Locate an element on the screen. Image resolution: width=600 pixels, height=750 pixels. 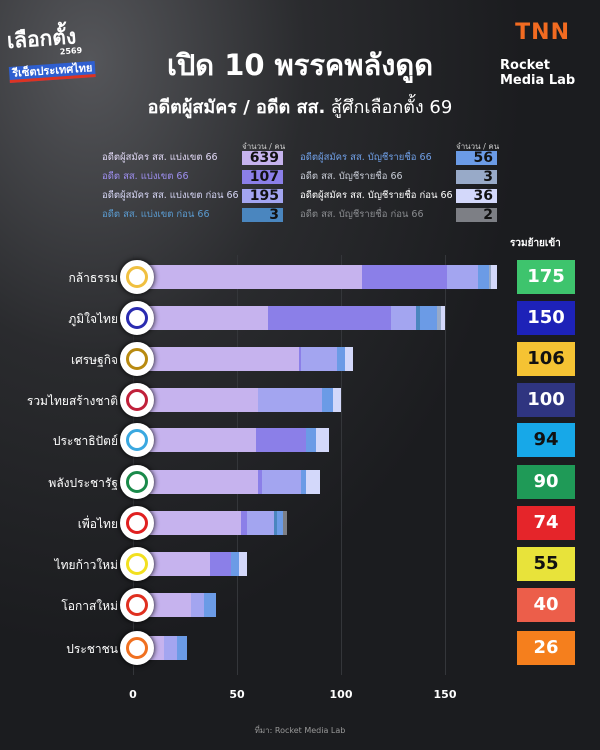
tnn-logo: TNN is located at coordinates (542, 32).